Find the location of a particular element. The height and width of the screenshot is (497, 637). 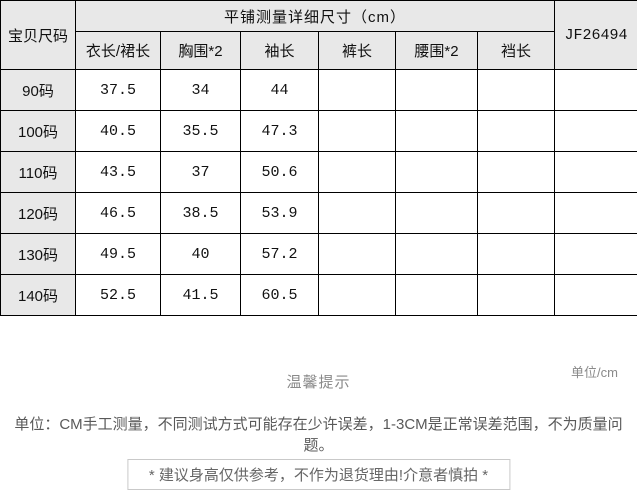

table-row: 140码 52.5 41.5 60.5 is located at coordinates (318, 295).